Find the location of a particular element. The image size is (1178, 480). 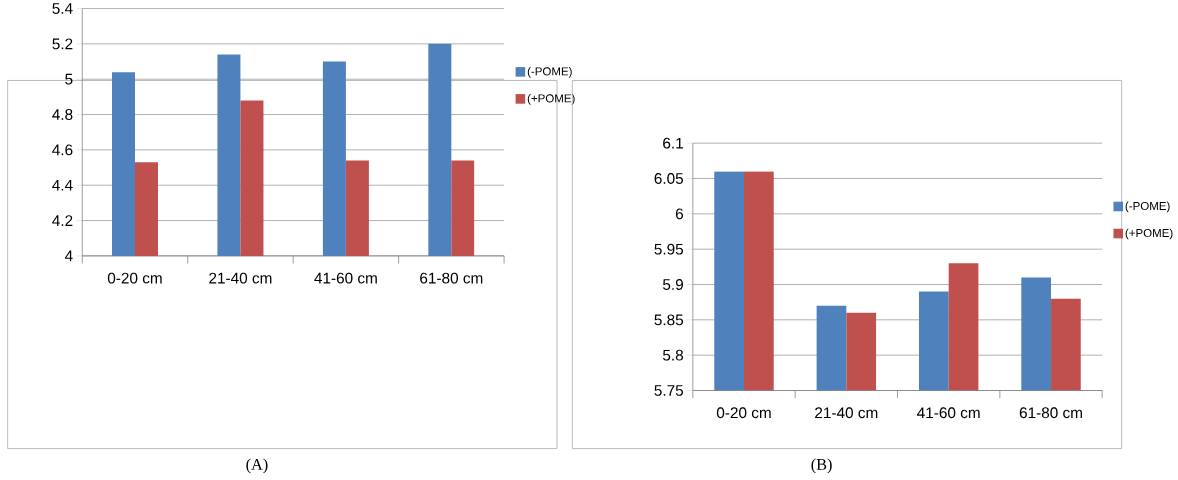

y-tick-label: 4.2 is located at coordinates (62, 220).